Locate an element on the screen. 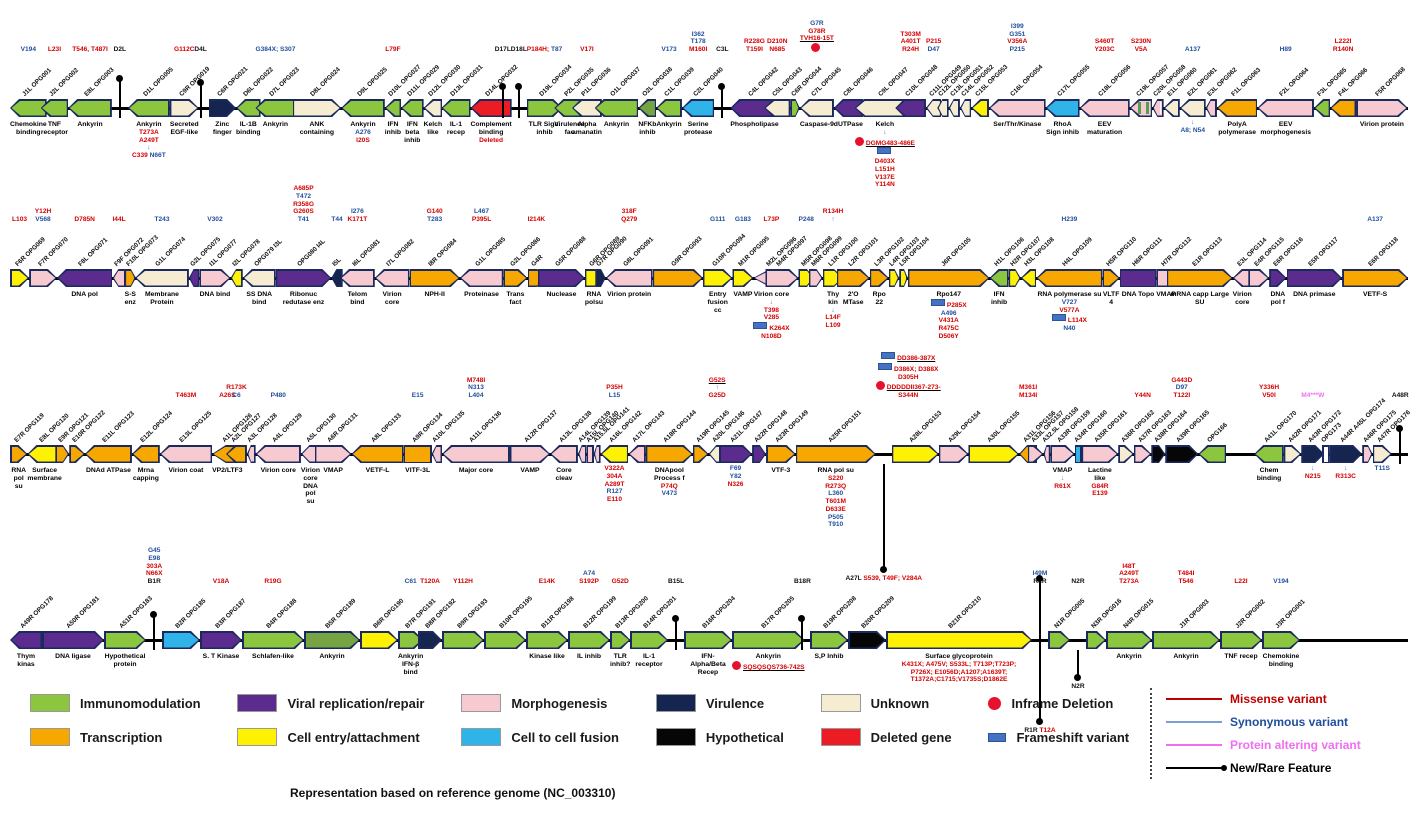 The image size is (1418, 826). below-block: Serine protease is located at coordinates (698, 127).